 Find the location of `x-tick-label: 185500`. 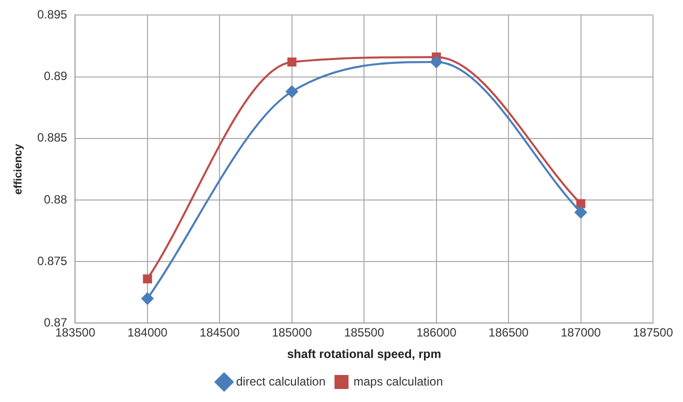

x-tick-label: 185500 is located at coordinates (364, 333).